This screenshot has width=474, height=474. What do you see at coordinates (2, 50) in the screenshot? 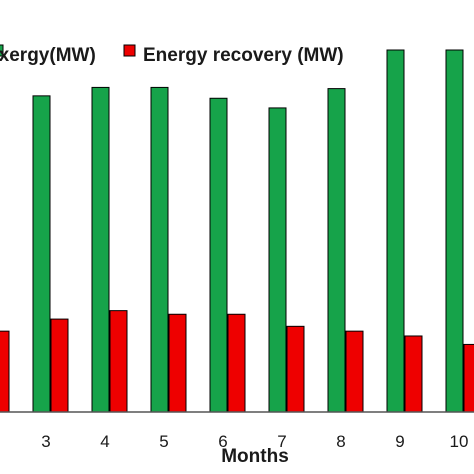
I see `legend-swatch-exergy` at bounding box center [2, 50].